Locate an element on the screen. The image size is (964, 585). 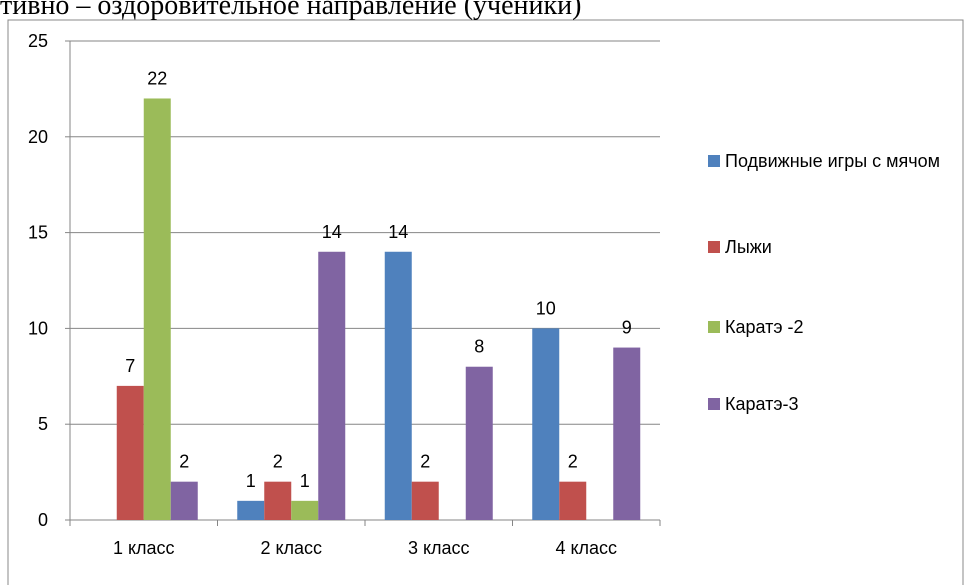
y-tick-label: 15 is located at coordinates (38, 233).